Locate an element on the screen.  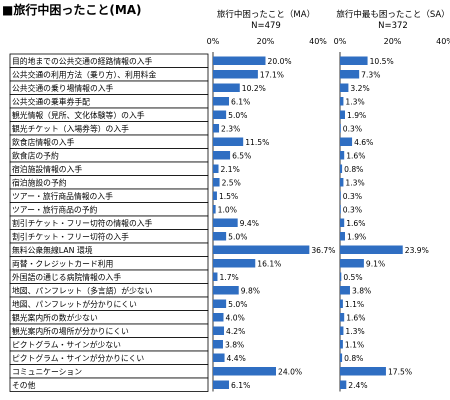
value-label: 7.3% is located at coordinates (370, 75).